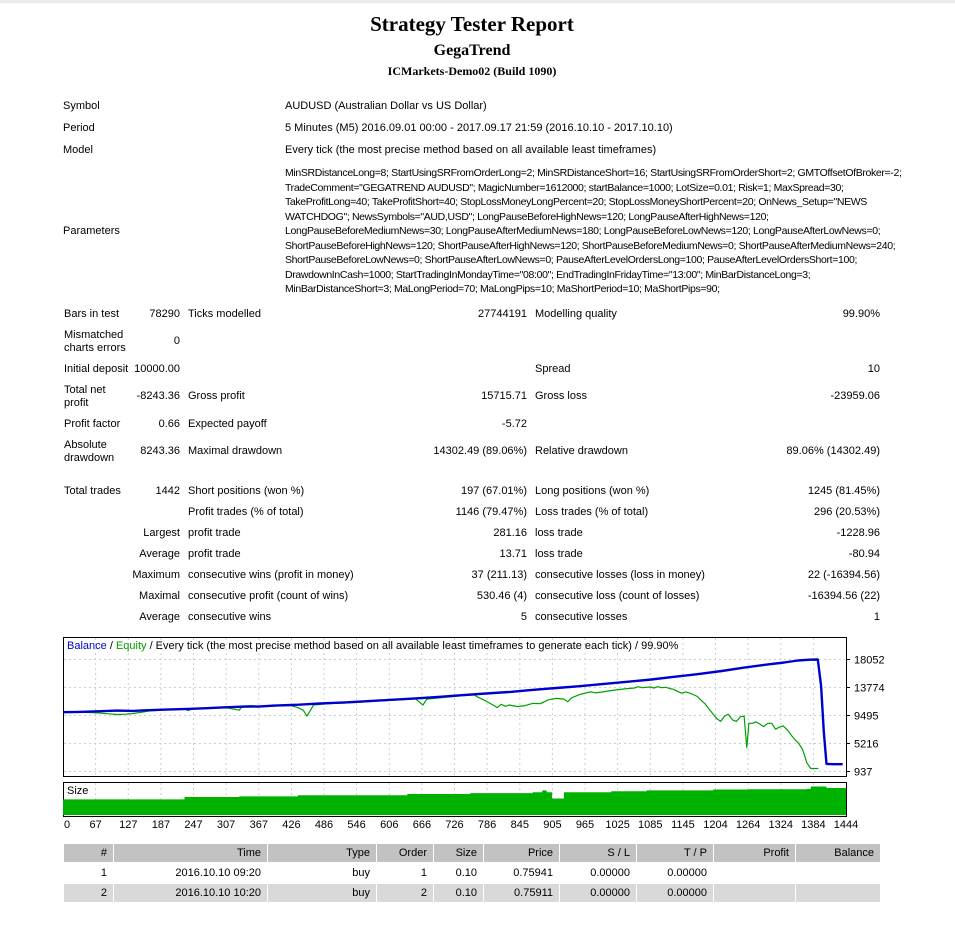 The height and width of the screenshot is (932, 955). Describe the element at coordinates (491, 511) in the screenshot. I see `stat-value: 1146 (79.47%)` at that location.